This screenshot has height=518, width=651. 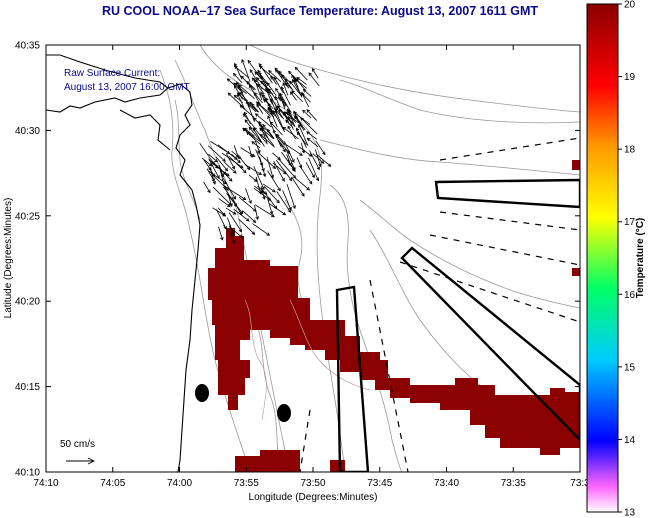 What do you see at coordinates (630, 77) in the screenshot?
I see `colorbar-tick-label: 19` at bounding box center [630, 77].